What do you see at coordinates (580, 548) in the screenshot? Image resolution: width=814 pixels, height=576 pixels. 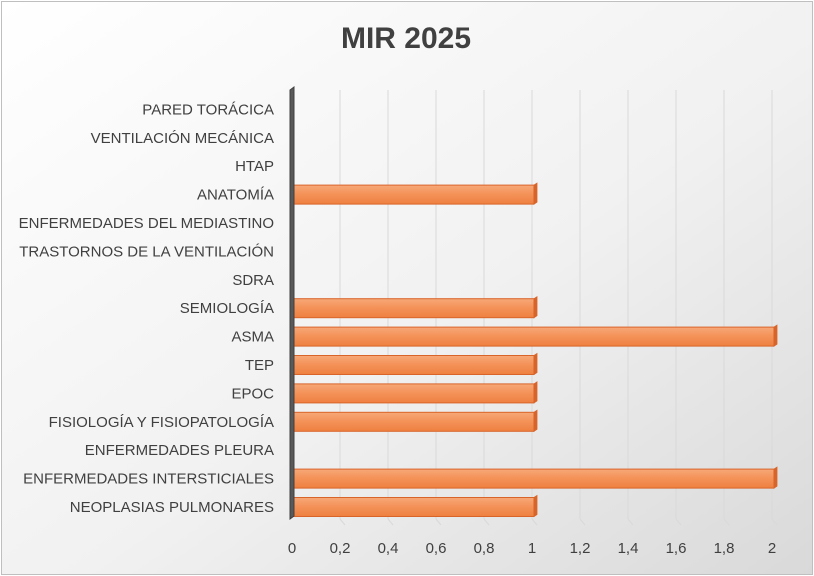 I see `x-tick-label: 1,2` at bounding box center [580, 548].